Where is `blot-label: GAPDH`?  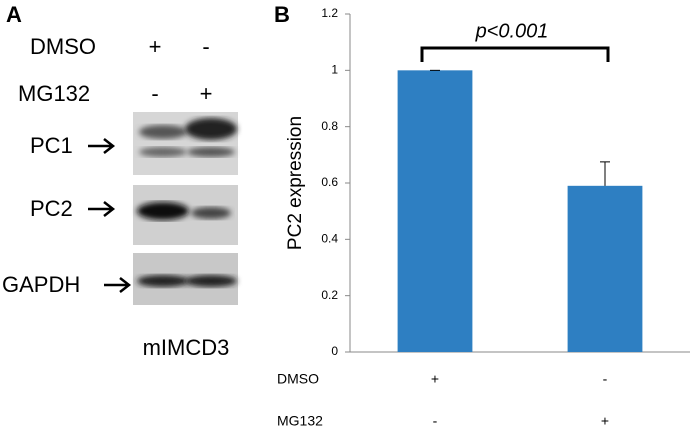 blot-label: GAPDH is located at coordinates (41, 284).